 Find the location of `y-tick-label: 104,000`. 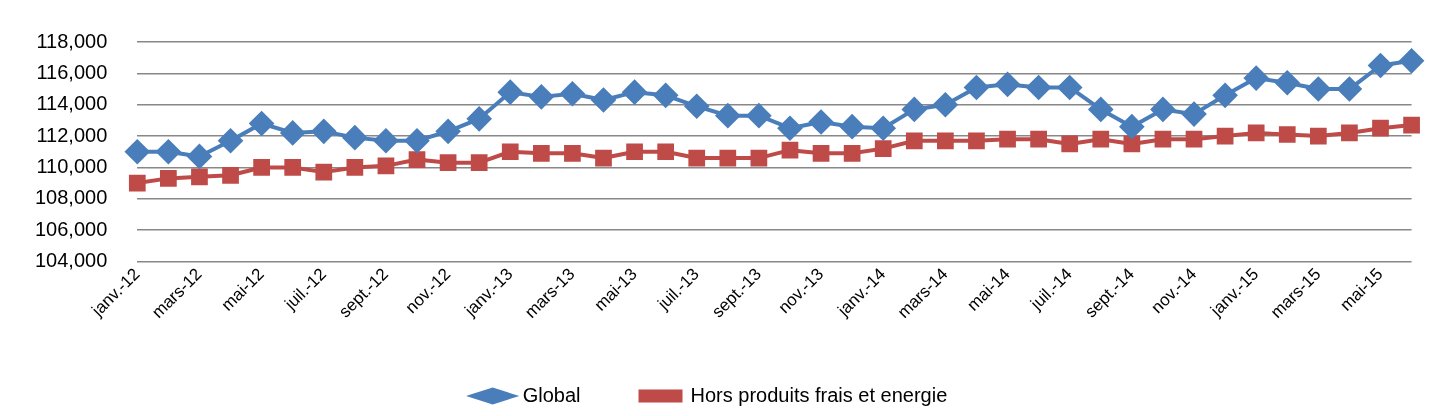

y-tick-label: 104,000 is located at coordinates (71, 260).